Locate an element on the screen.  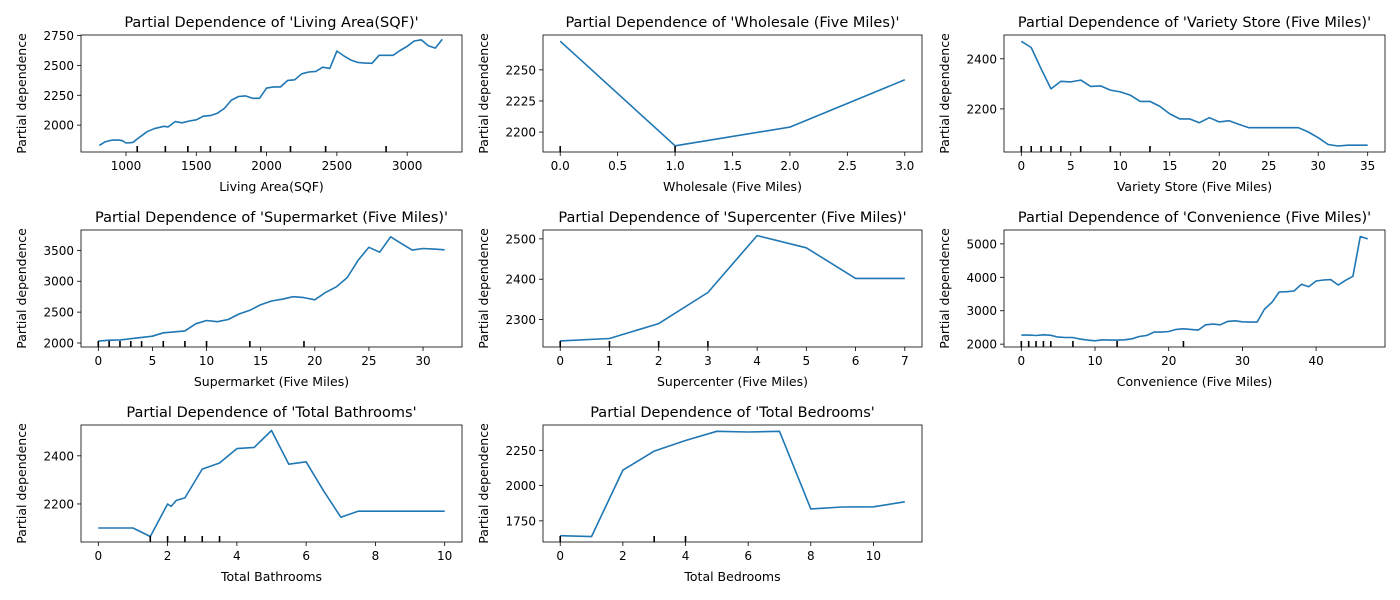
x-axis-label: Variety Store (Five Miles) is located at coordinates (1194, 186).